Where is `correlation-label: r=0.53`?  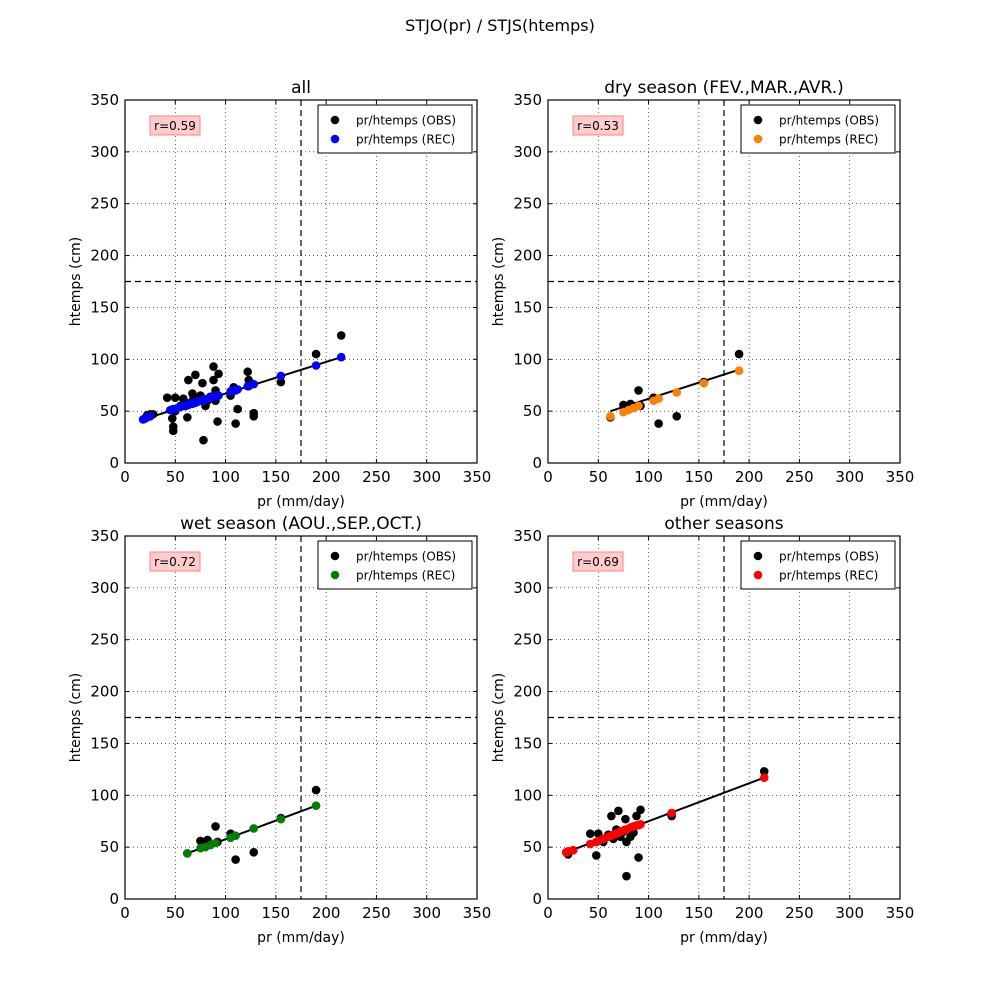
correlation-label: r=0.53 is located at coordinates (598, 126).